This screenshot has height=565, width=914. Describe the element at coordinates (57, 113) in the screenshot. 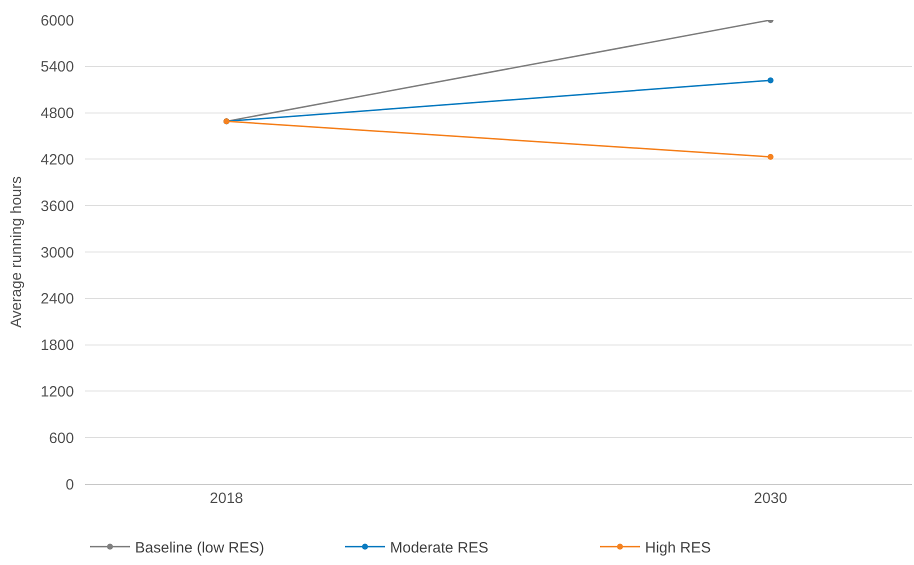

I see `y-tick-label: 4800` at that location.